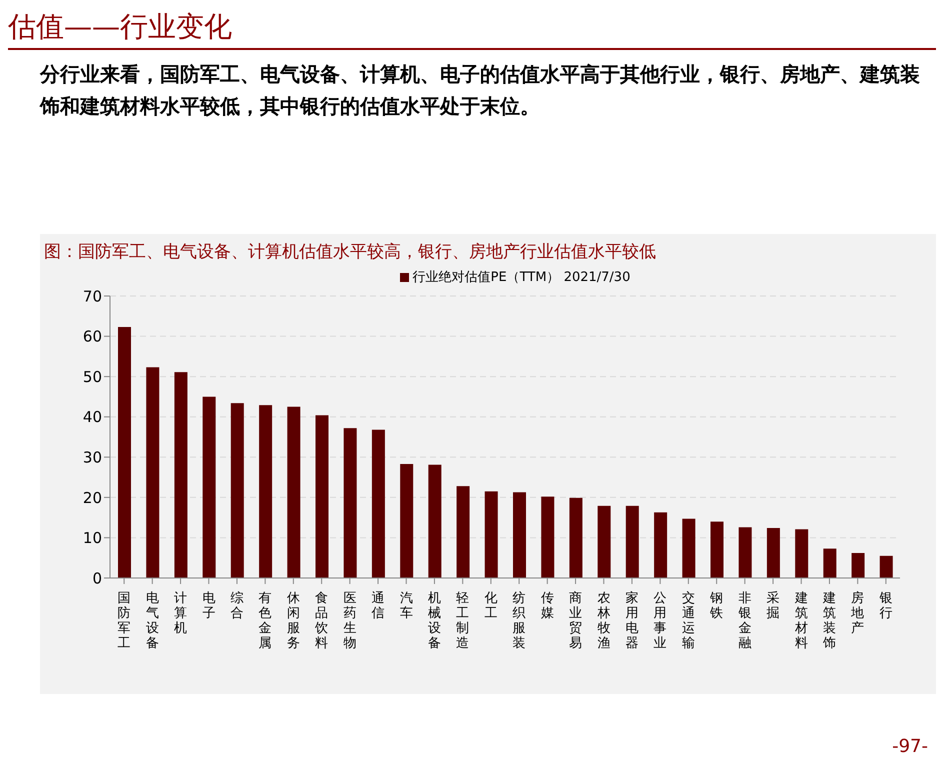  What do you see at coordinates (92, 497) in the screenshot?
I see `y-tick-label: 20` at bounding box center [92, 497].